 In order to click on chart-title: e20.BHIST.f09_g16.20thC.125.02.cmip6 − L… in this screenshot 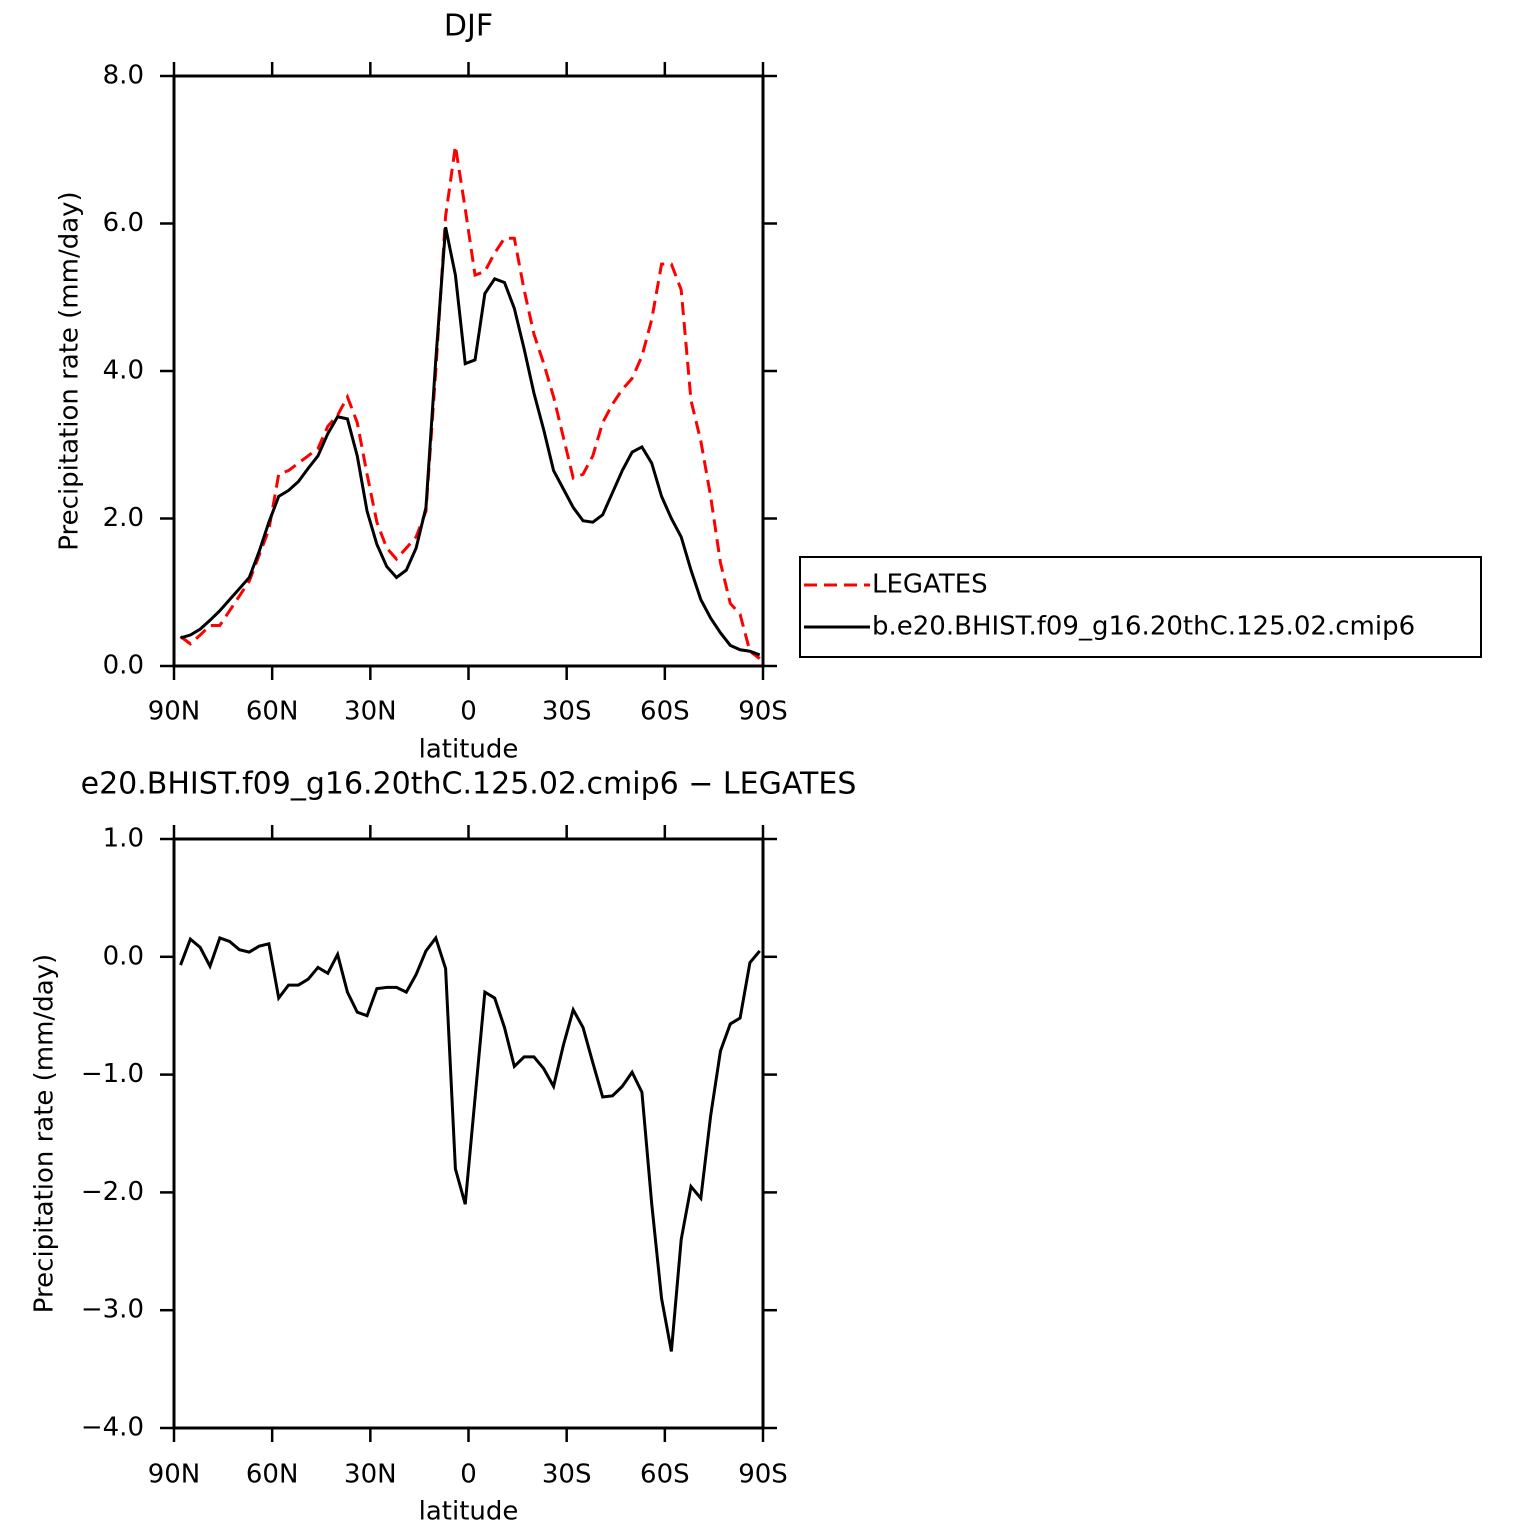, I will do `click(469, 784)`.